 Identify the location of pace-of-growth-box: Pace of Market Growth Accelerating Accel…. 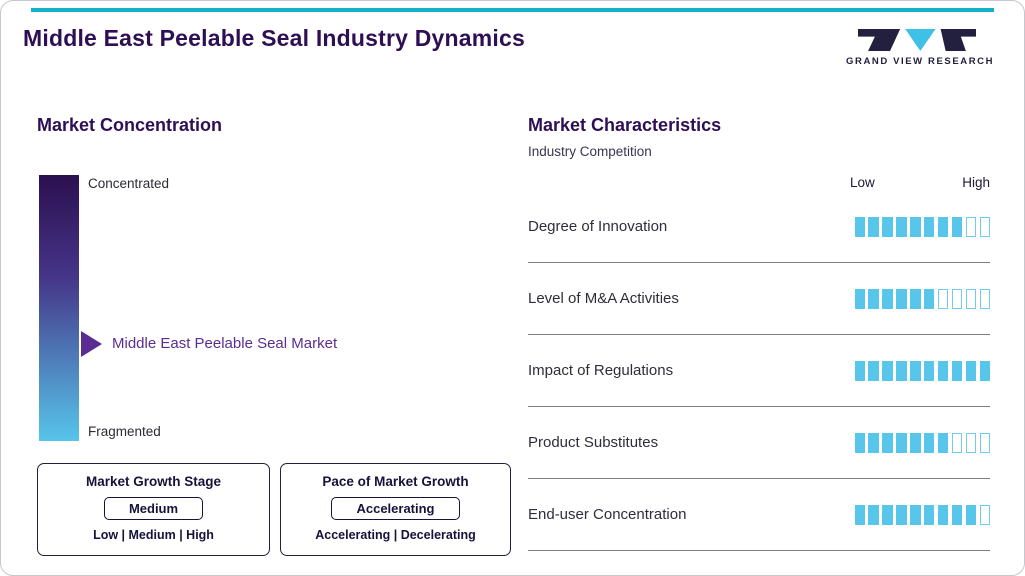
(395, 509).